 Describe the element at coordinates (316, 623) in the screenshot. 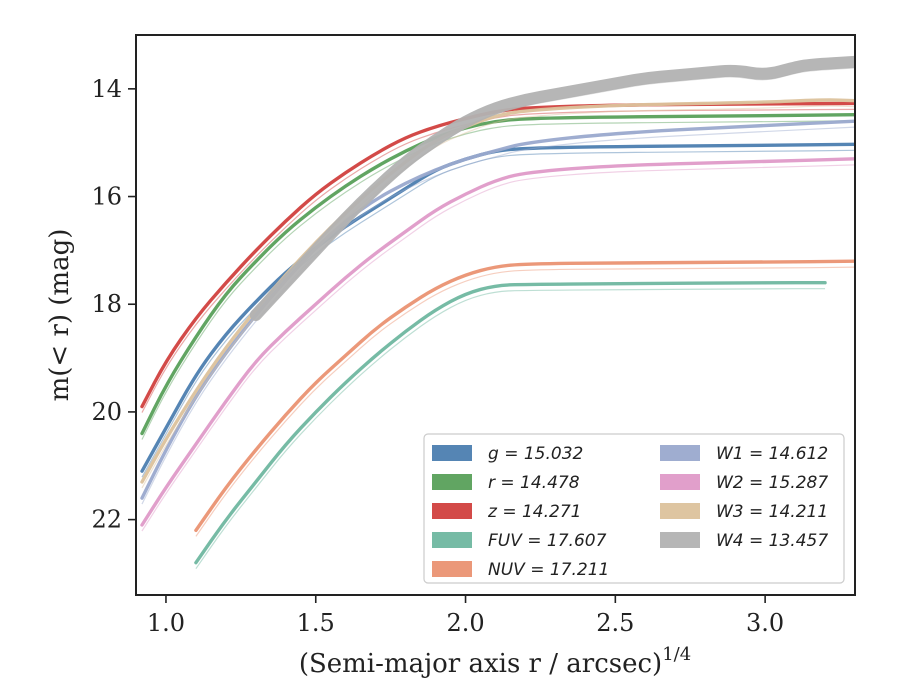

I see `x-tick-label: 1.5` at that location.